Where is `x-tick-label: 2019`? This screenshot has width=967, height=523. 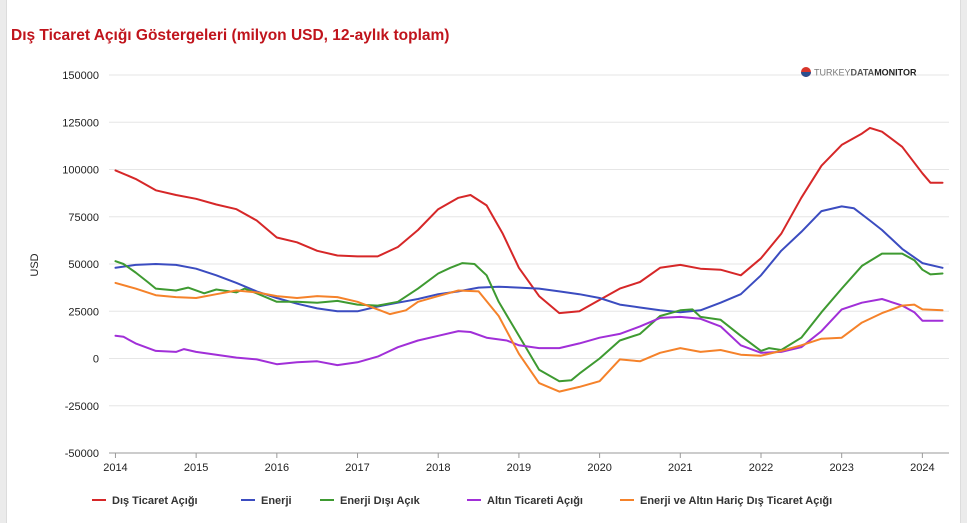
x-tick-label: 2019 is located at coordinates (519, 468).